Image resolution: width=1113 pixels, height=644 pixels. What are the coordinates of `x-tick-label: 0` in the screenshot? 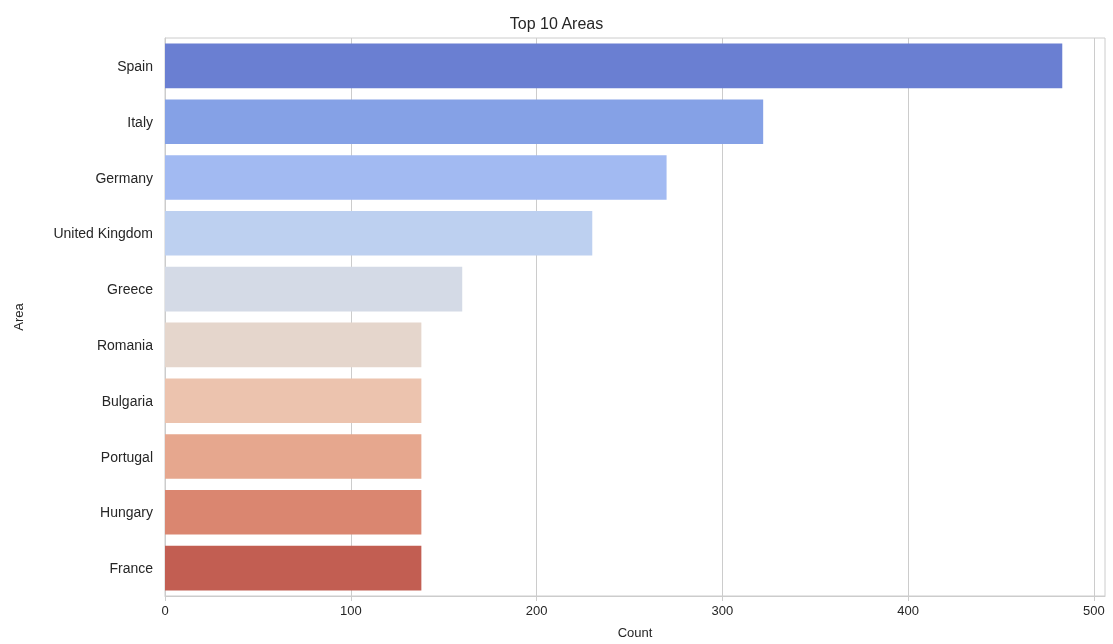 It's located at (165, 610).